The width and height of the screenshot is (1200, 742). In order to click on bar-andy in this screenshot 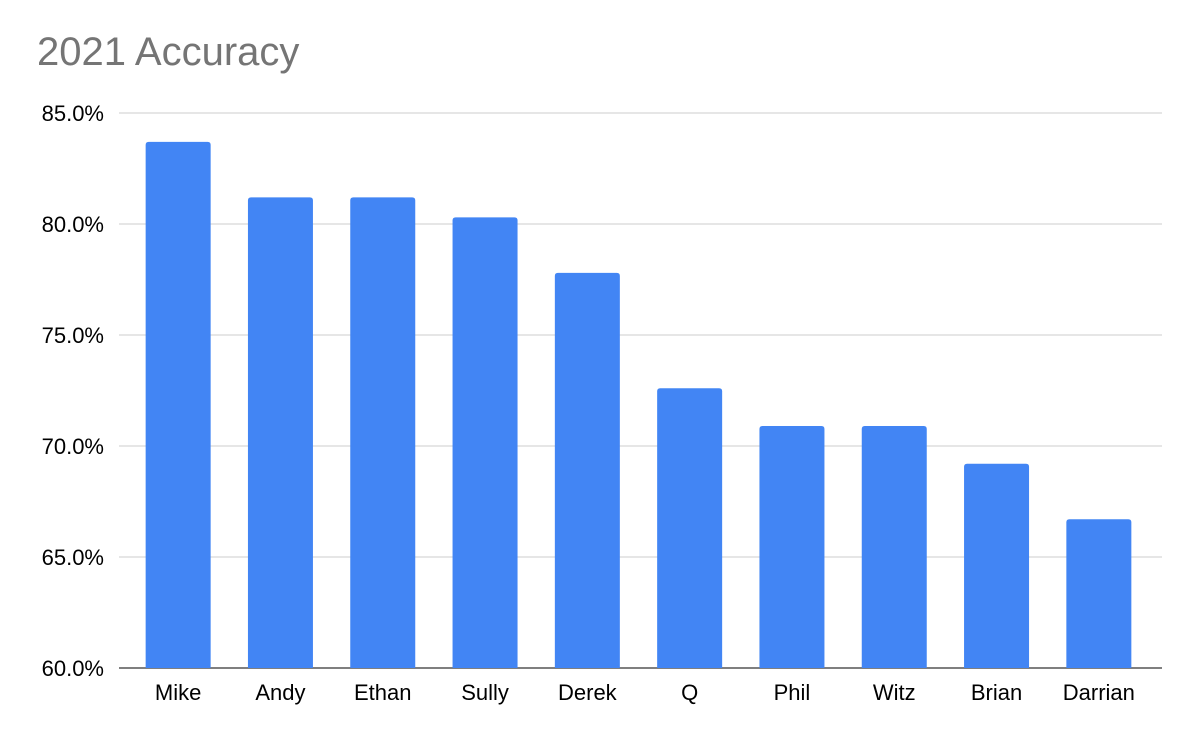, I will do `click(280, 433)`.